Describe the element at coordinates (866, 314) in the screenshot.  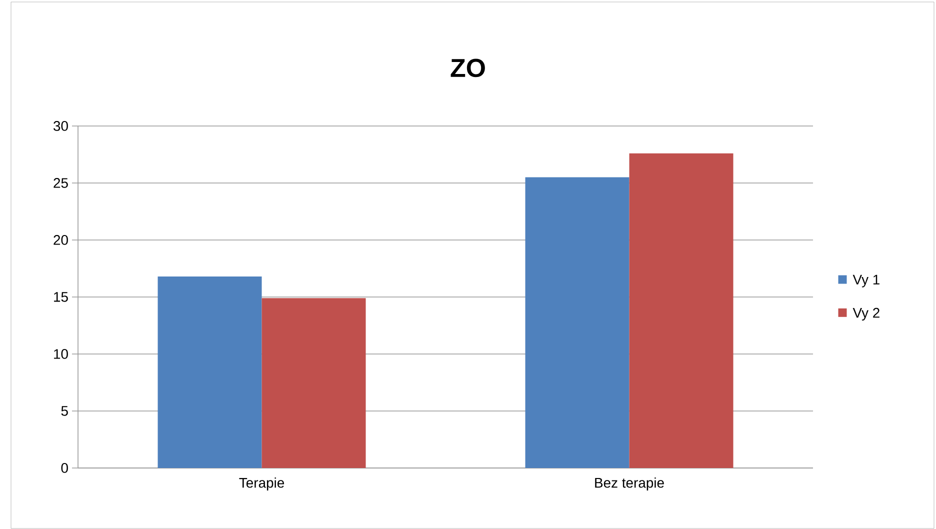
I see `legend-label: Vy 2` at that location.